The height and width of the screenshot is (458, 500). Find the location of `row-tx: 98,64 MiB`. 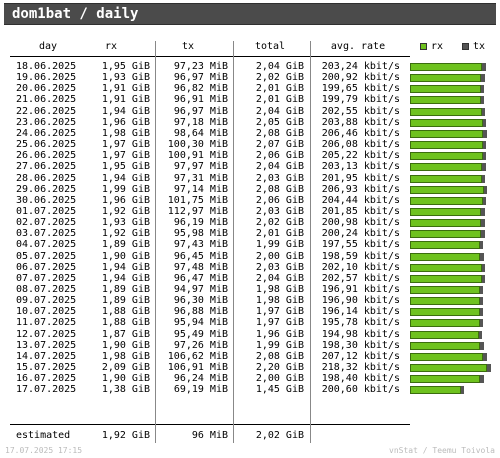

row-tx: 98,64 MiB is located at coordinates (200, 133).